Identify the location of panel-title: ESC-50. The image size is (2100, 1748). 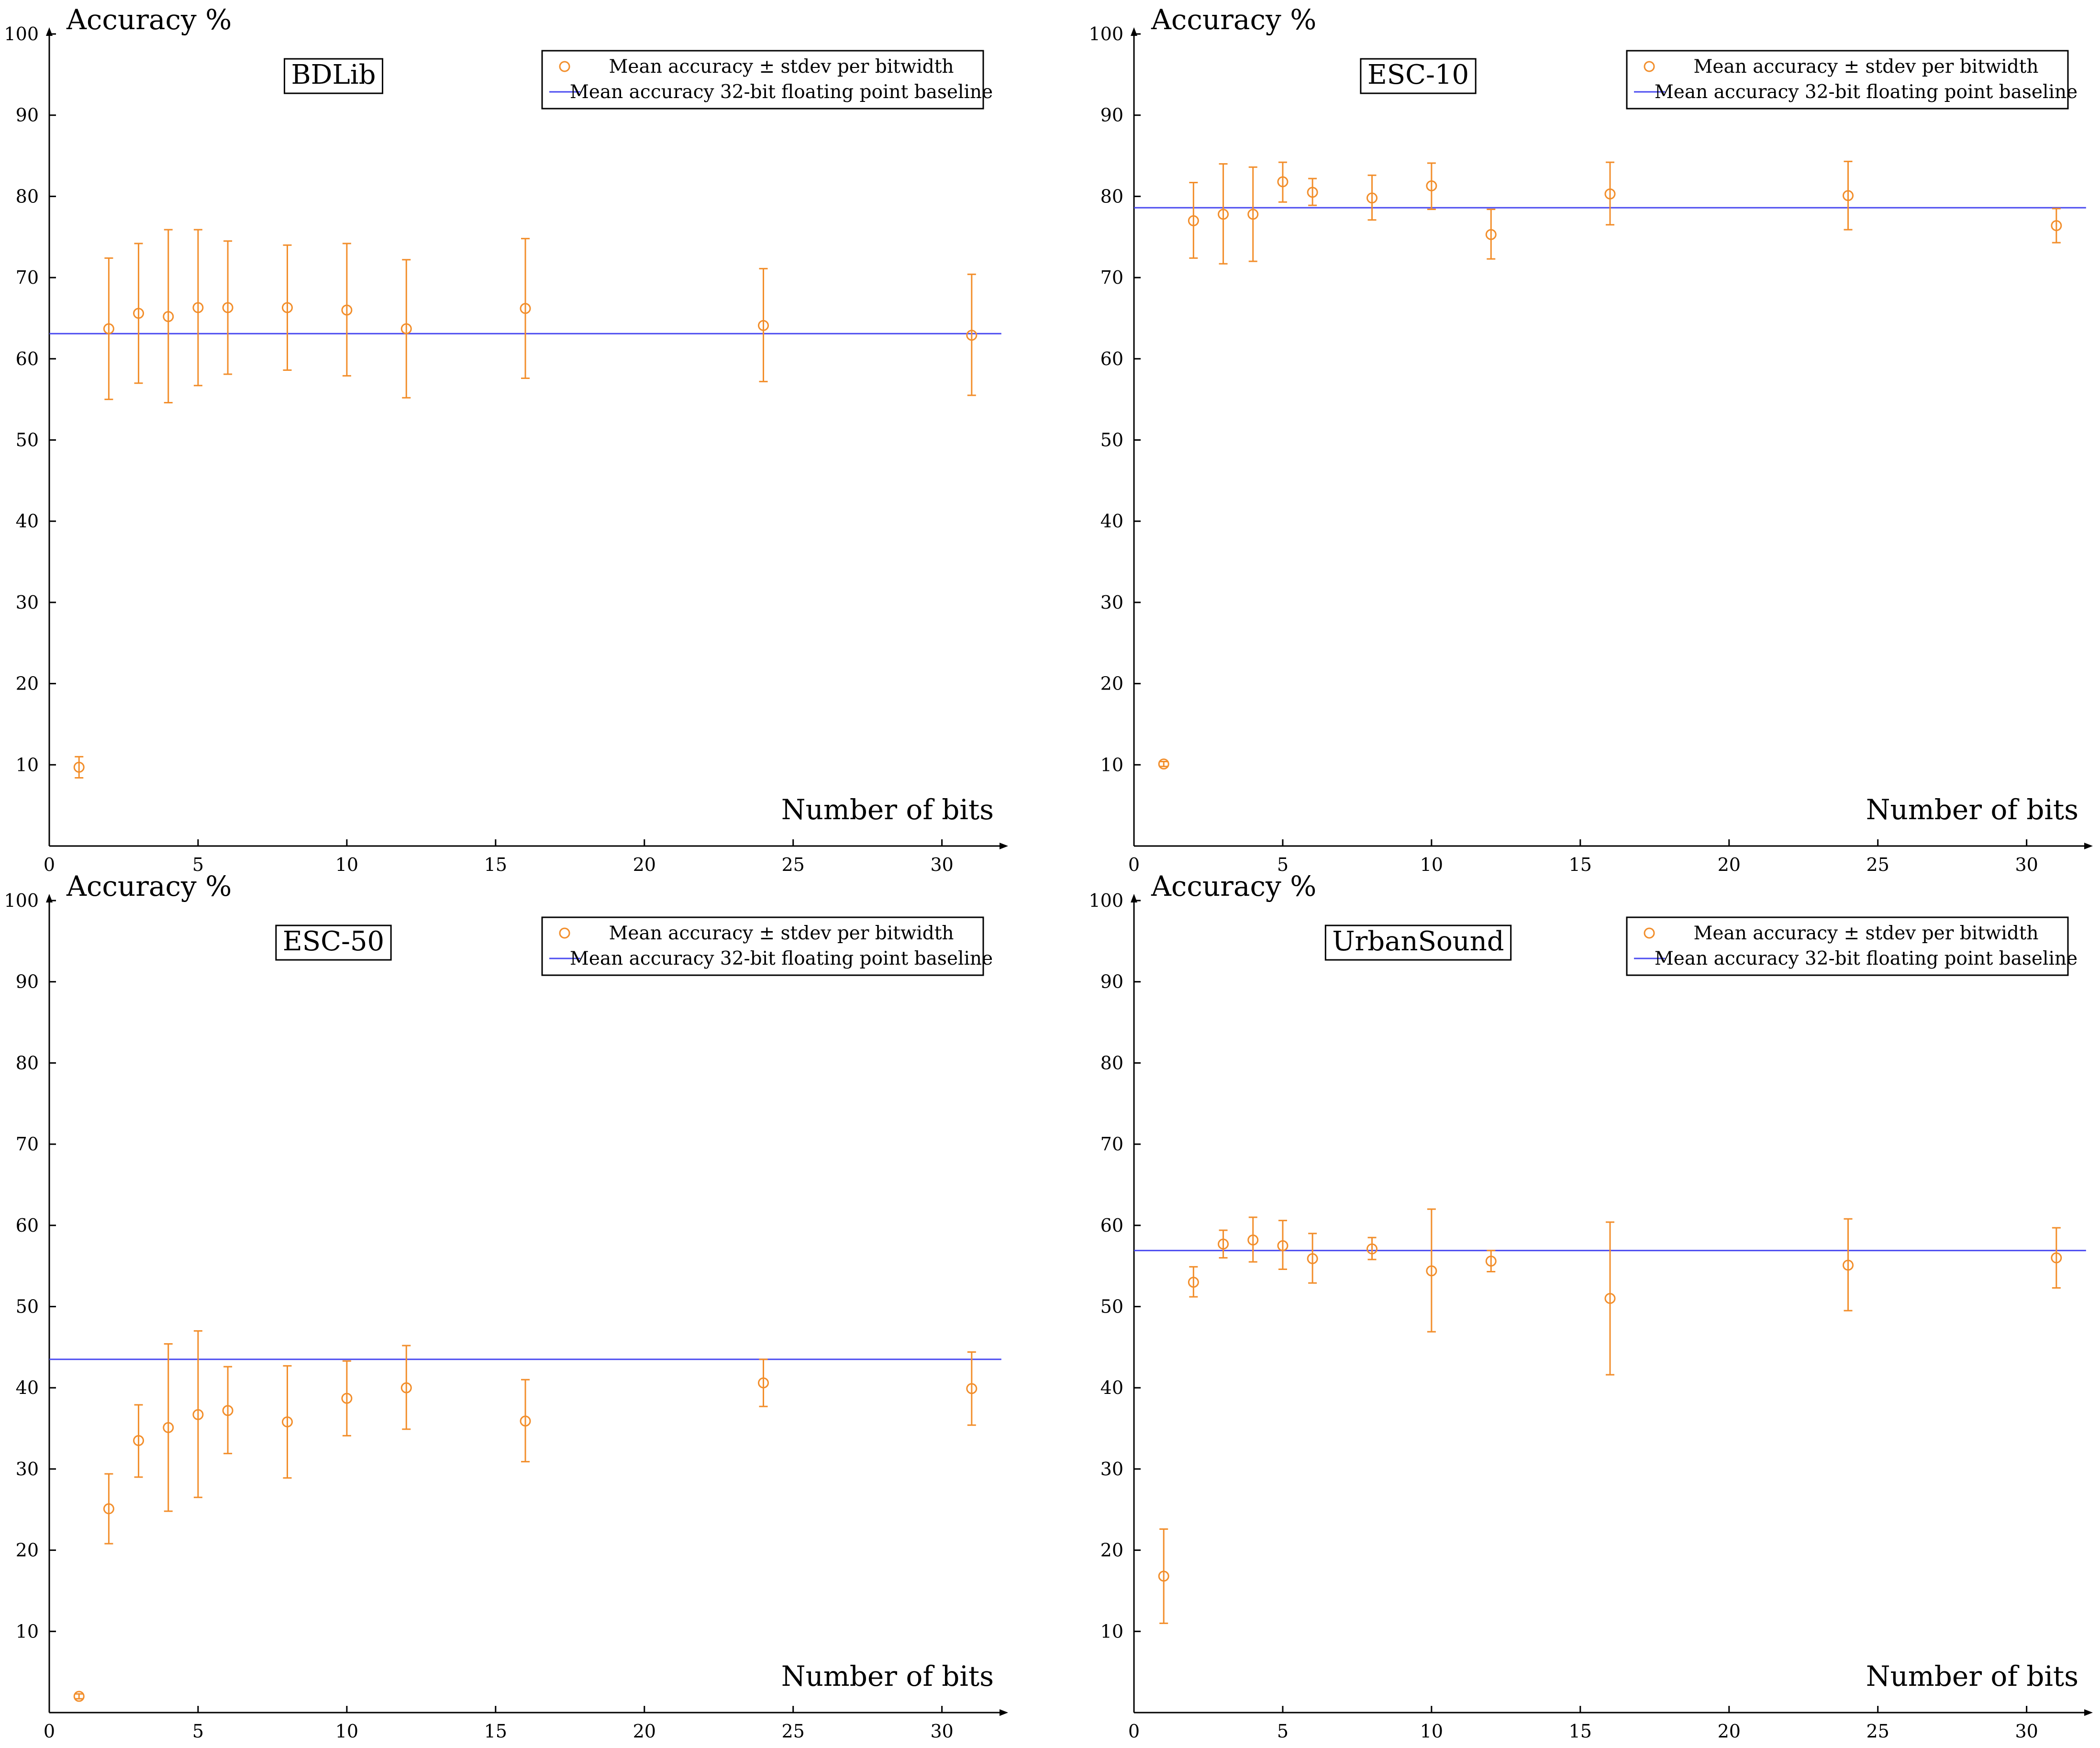
(333, 941).